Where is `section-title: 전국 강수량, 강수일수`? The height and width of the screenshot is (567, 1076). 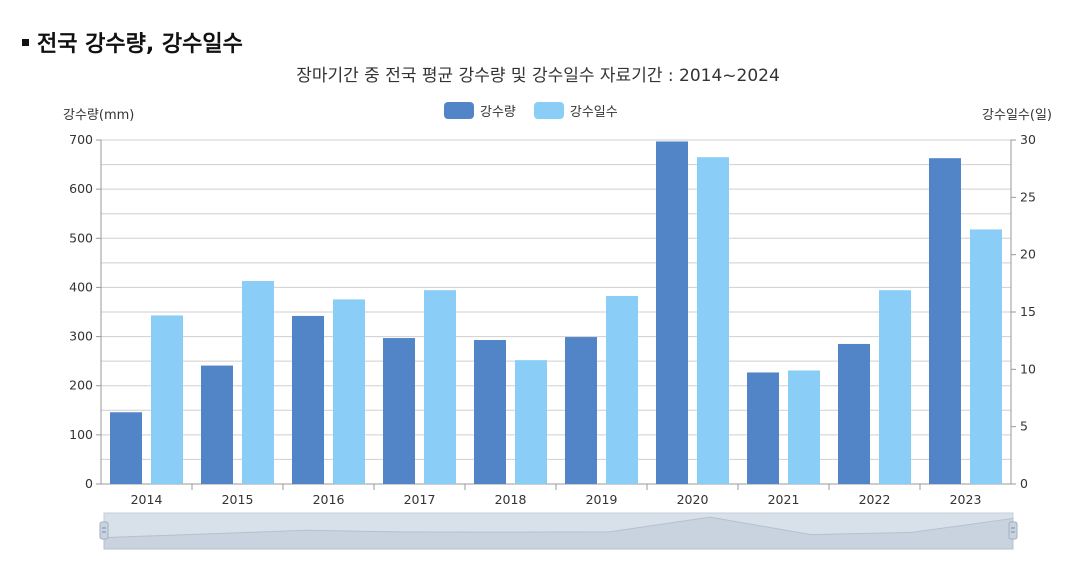 section-title: 전국 강수량, 강수일수 is located at coordinates (132, 42).